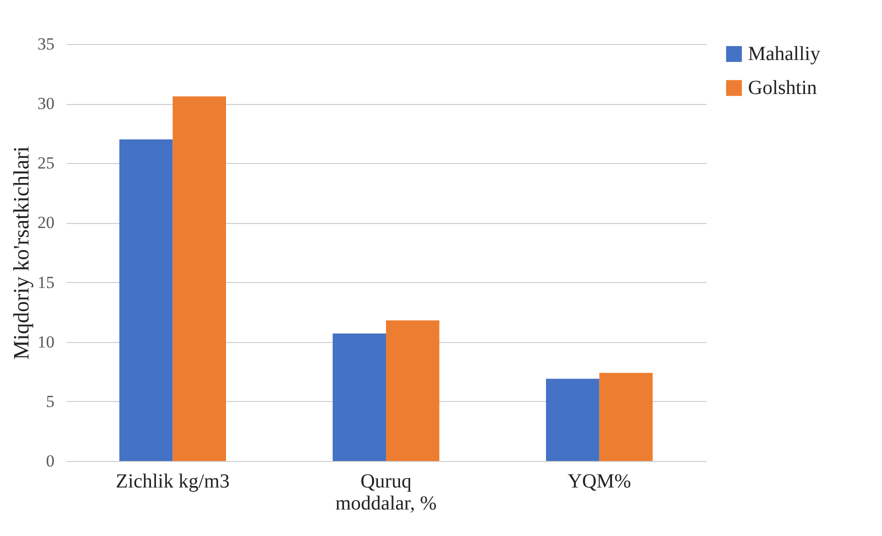 The image size is (882, 536). Describe the element at coordinates (50, 461) in the screenshot. I see `y-tick-label: 0` at that location.